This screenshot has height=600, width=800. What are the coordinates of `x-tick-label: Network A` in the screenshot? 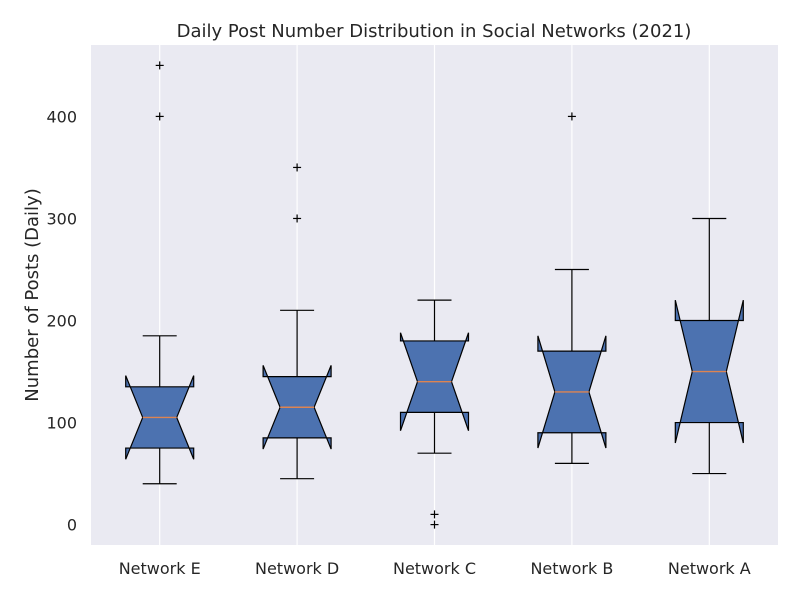 It's located at (709, 568).